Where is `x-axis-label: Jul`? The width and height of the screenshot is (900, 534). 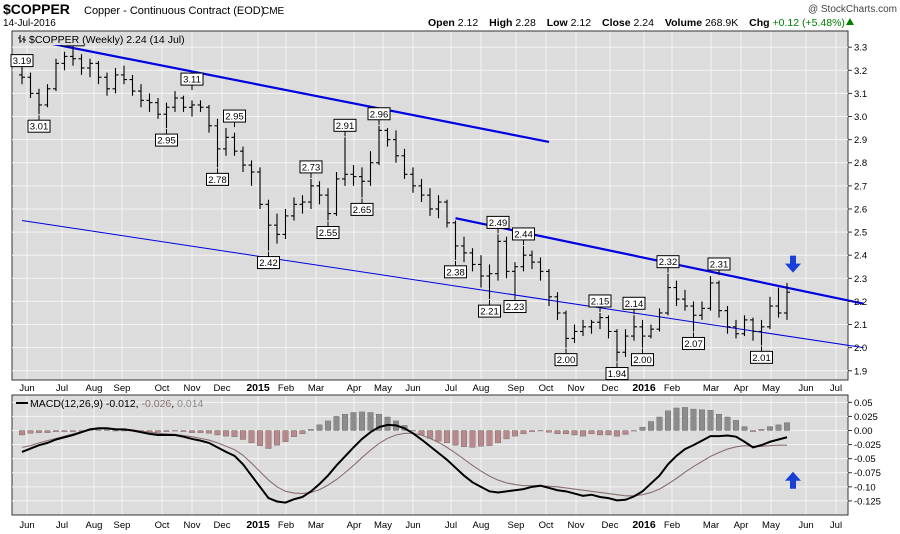 x-axis-label: Jul is located at coordinates (451, 388).